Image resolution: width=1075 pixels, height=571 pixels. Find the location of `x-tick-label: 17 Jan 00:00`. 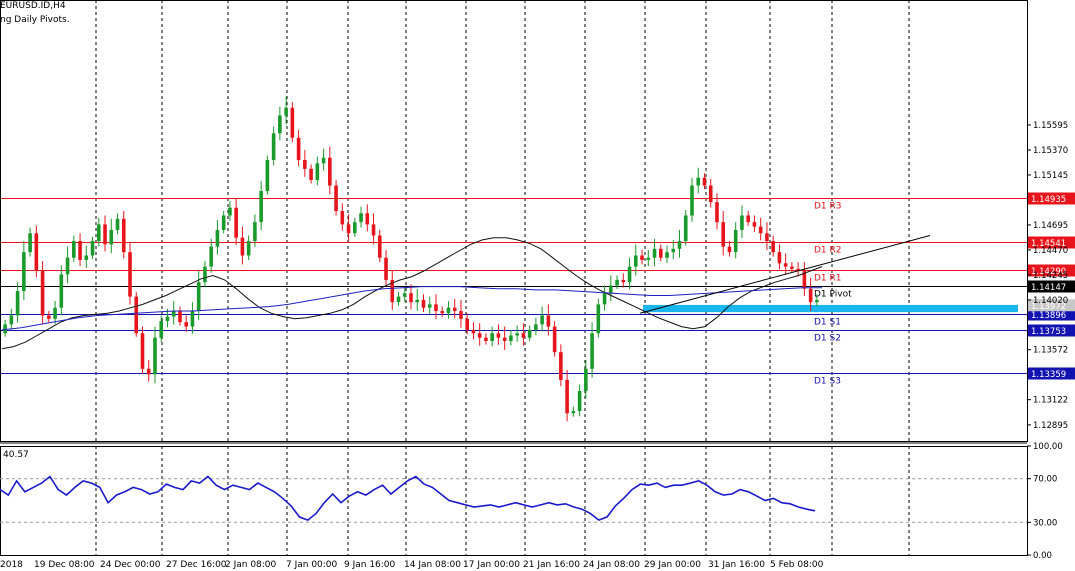

x-tick-label: 17 Jan 00:00 is located at coordinates (491, 565).